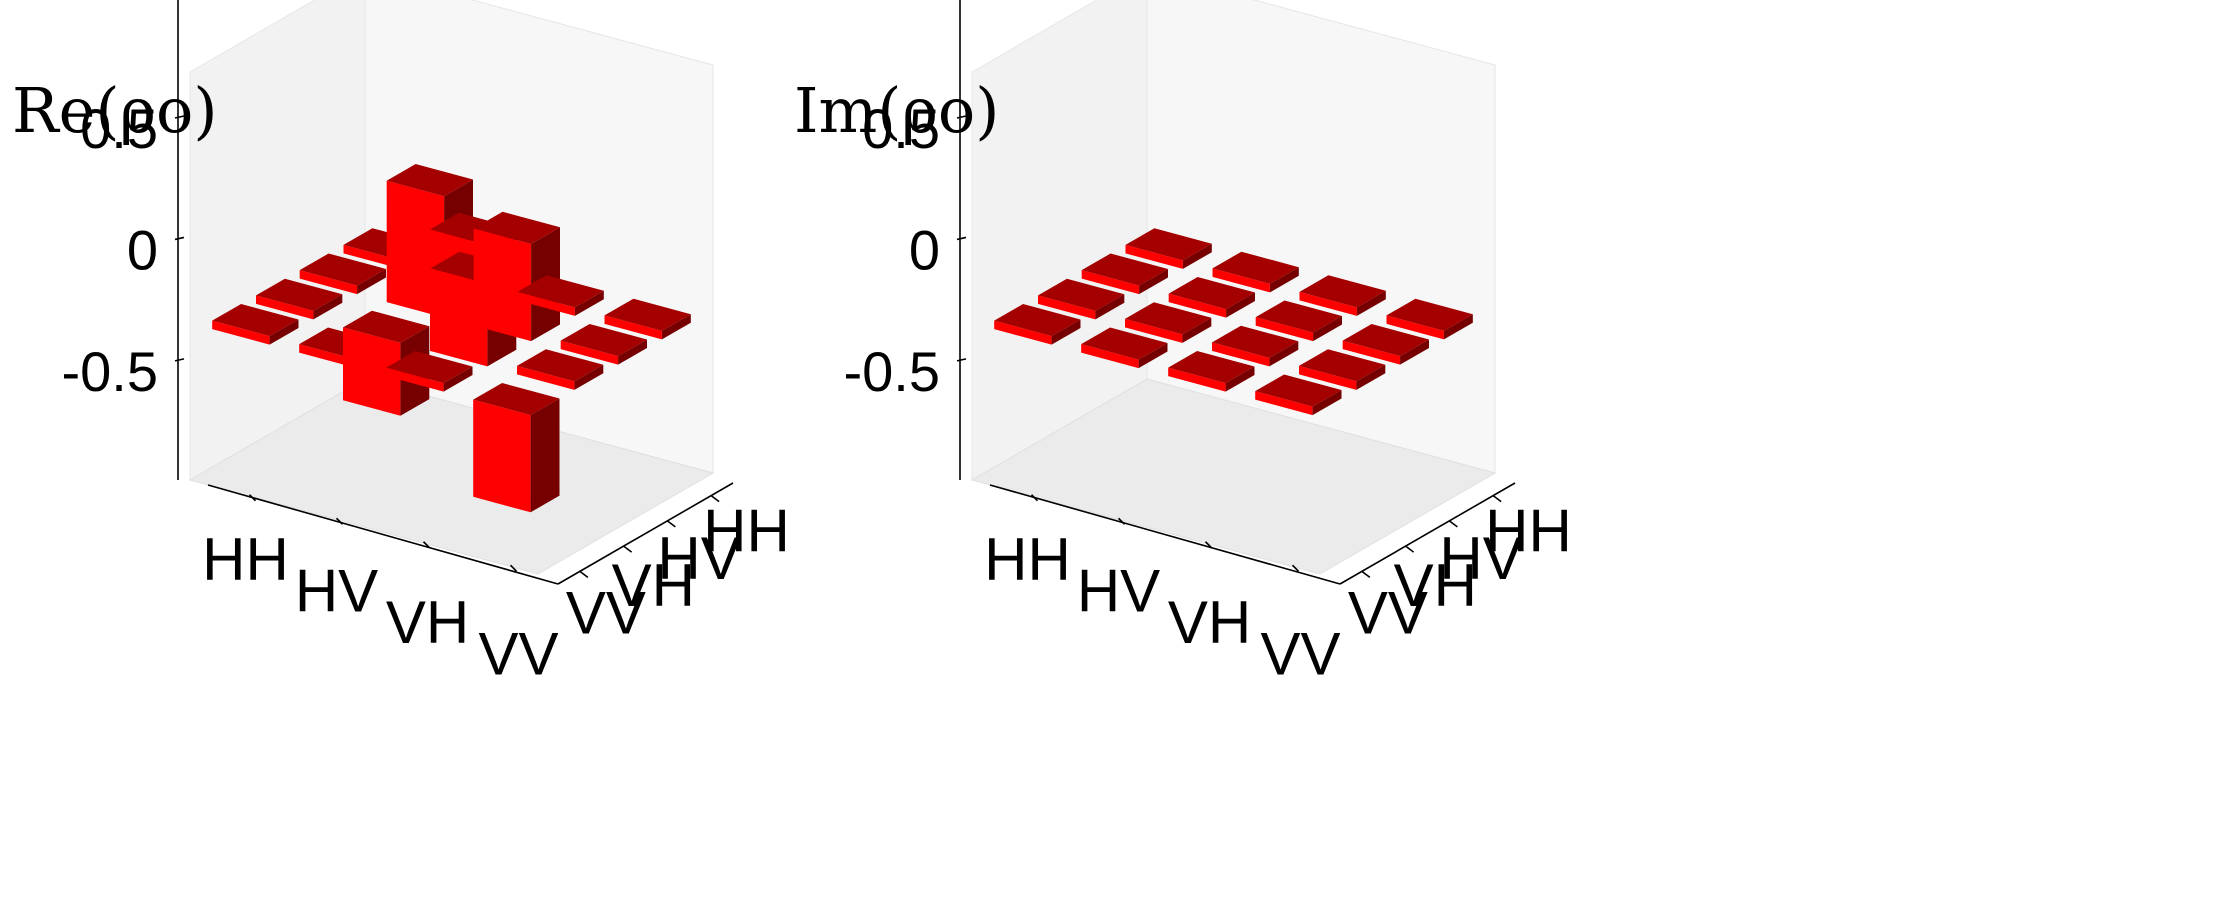 This screenshot has height=907, width=2231. I want to click on x-tick-label: VH, so click(1209, 622).